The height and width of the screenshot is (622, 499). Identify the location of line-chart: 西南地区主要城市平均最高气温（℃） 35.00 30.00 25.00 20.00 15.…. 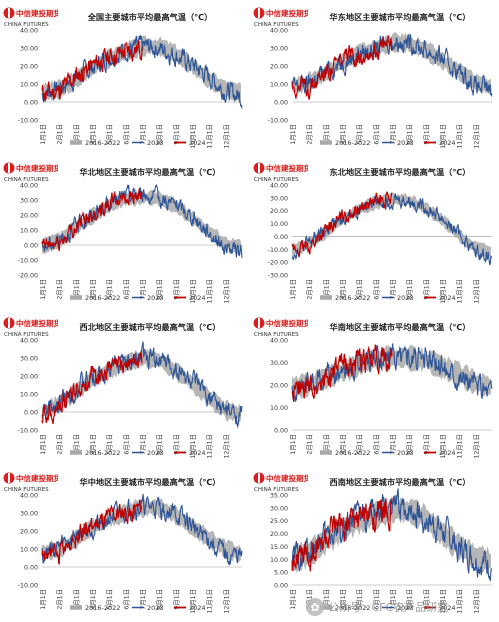
(381, 545).